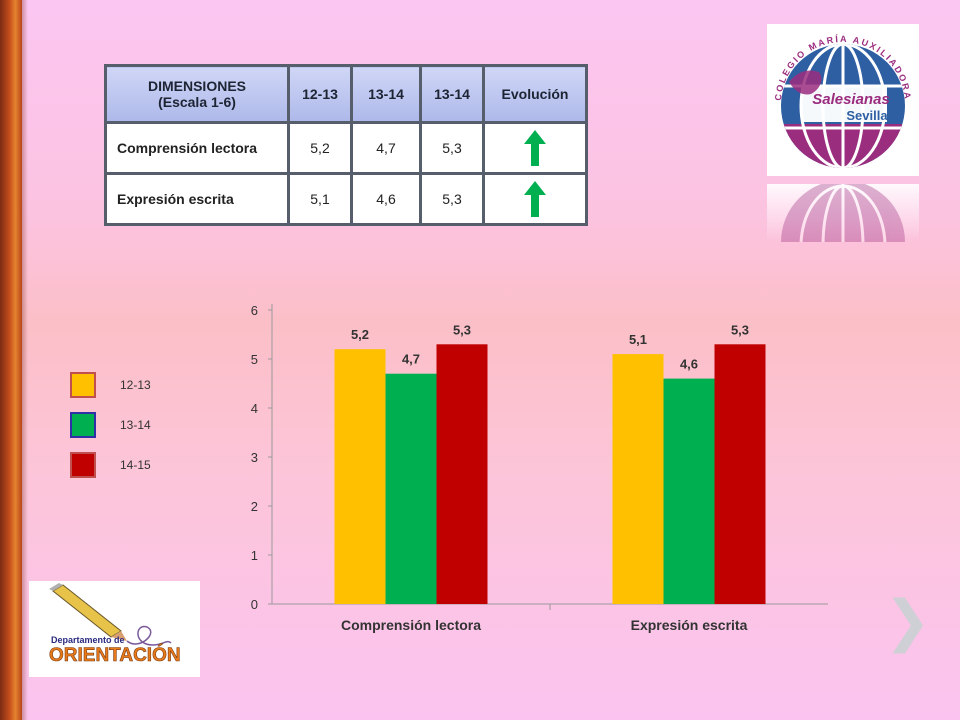 Image resolution: width=960 pixels, height=720 pixels. I want to click on table-row: Expresión escrita 5,1 4,6 5,3, so click(346, 199).